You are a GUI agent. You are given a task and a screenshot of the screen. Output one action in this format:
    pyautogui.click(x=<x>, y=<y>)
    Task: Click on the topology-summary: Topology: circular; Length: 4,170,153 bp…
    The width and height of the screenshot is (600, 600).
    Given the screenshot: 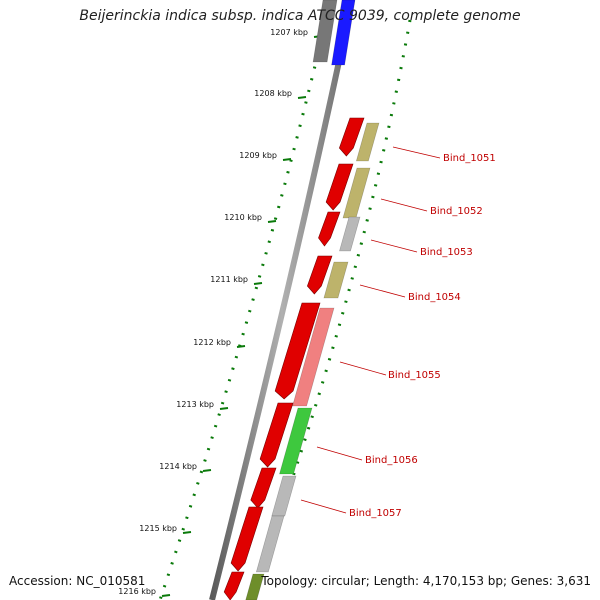 What is the action you would take?
    pyautogui.click(x=426, y=581)
    